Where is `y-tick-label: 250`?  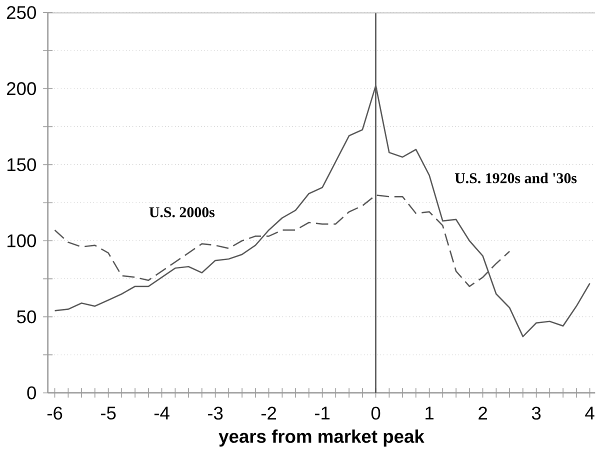
y-tick-label: 250 is located at coordinates (21, 13).